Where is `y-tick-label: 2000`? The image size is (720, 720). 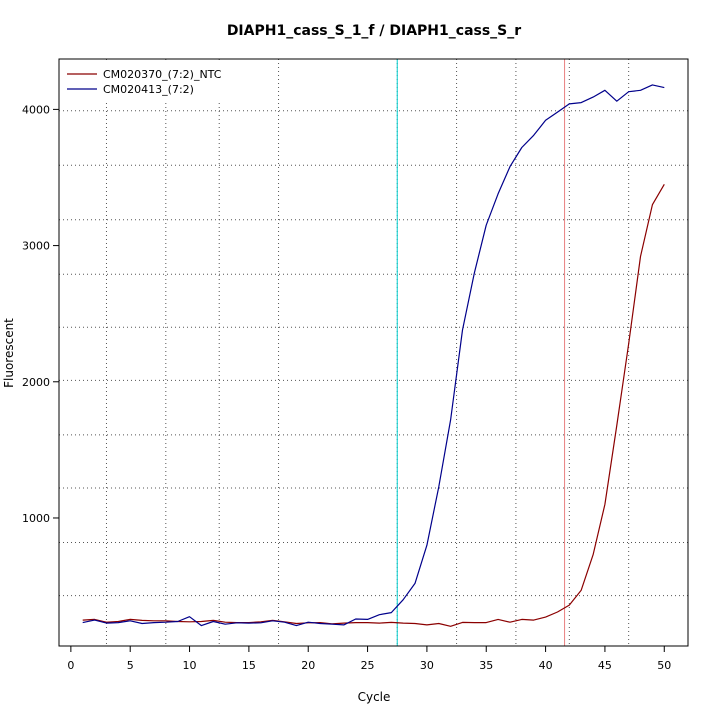 y-tick-label: 2000 is located at coordinates (36, 382).